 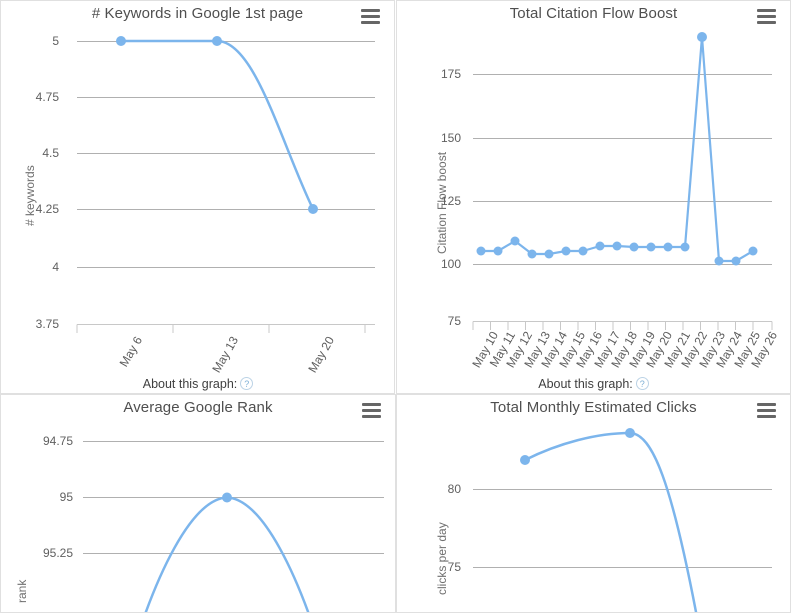 What do you see at coordinates (622, 514) in the screenshot?
I see `plot-area-estimated-clicks` at bounding box center [622, 514].